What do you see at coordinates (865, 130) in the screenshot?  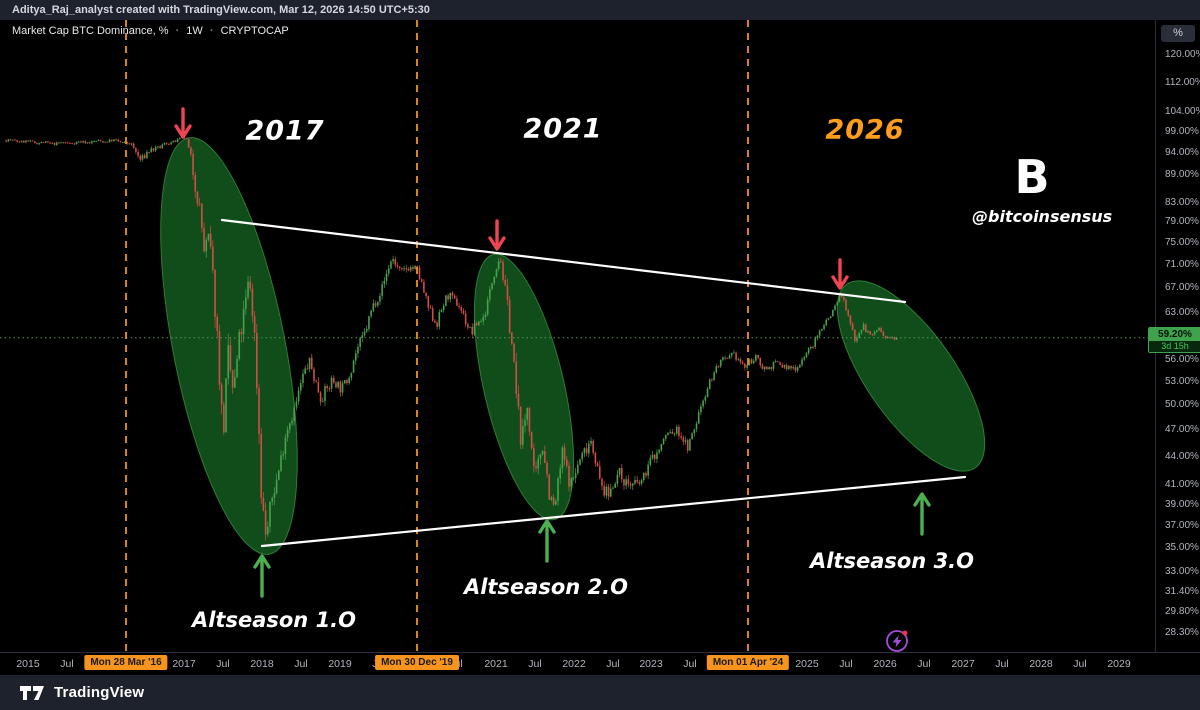 I see `year-label: 2026` at bounding box center [865, 130].